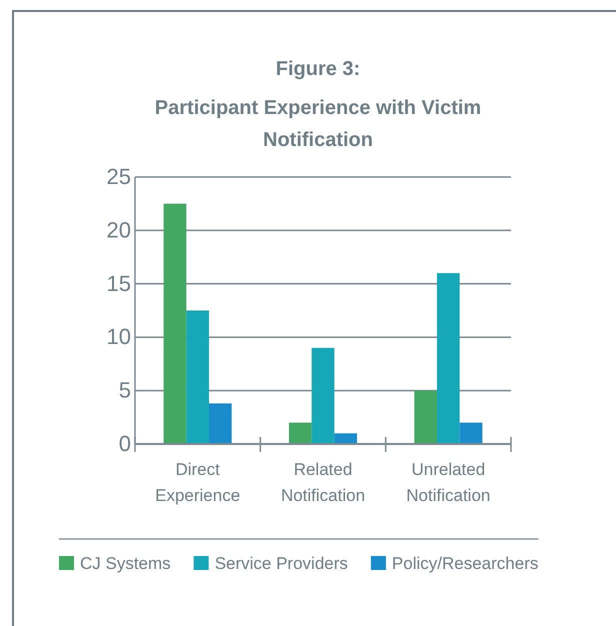  I want to click on y-tick-label: 25, so click(118, 177).